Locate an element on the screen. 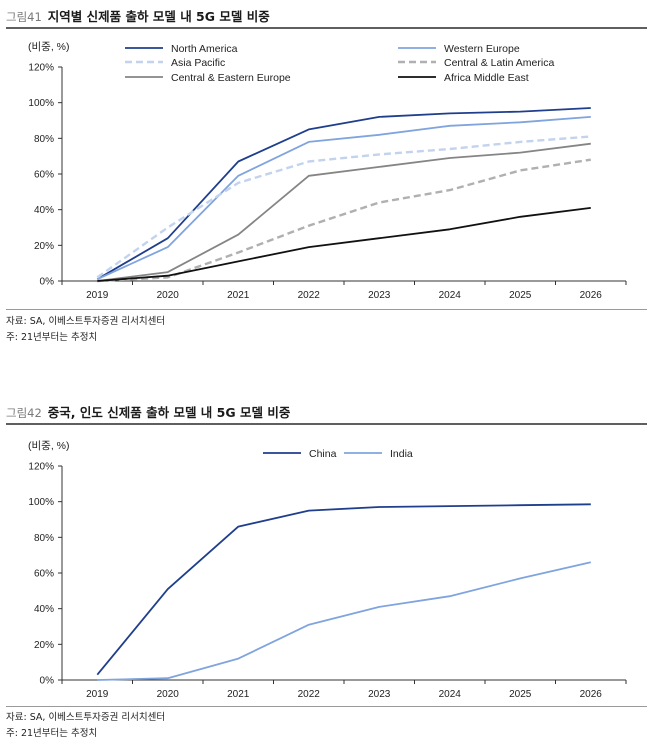  series-line-central-and-latin-america is located at coordinates (344, 220).